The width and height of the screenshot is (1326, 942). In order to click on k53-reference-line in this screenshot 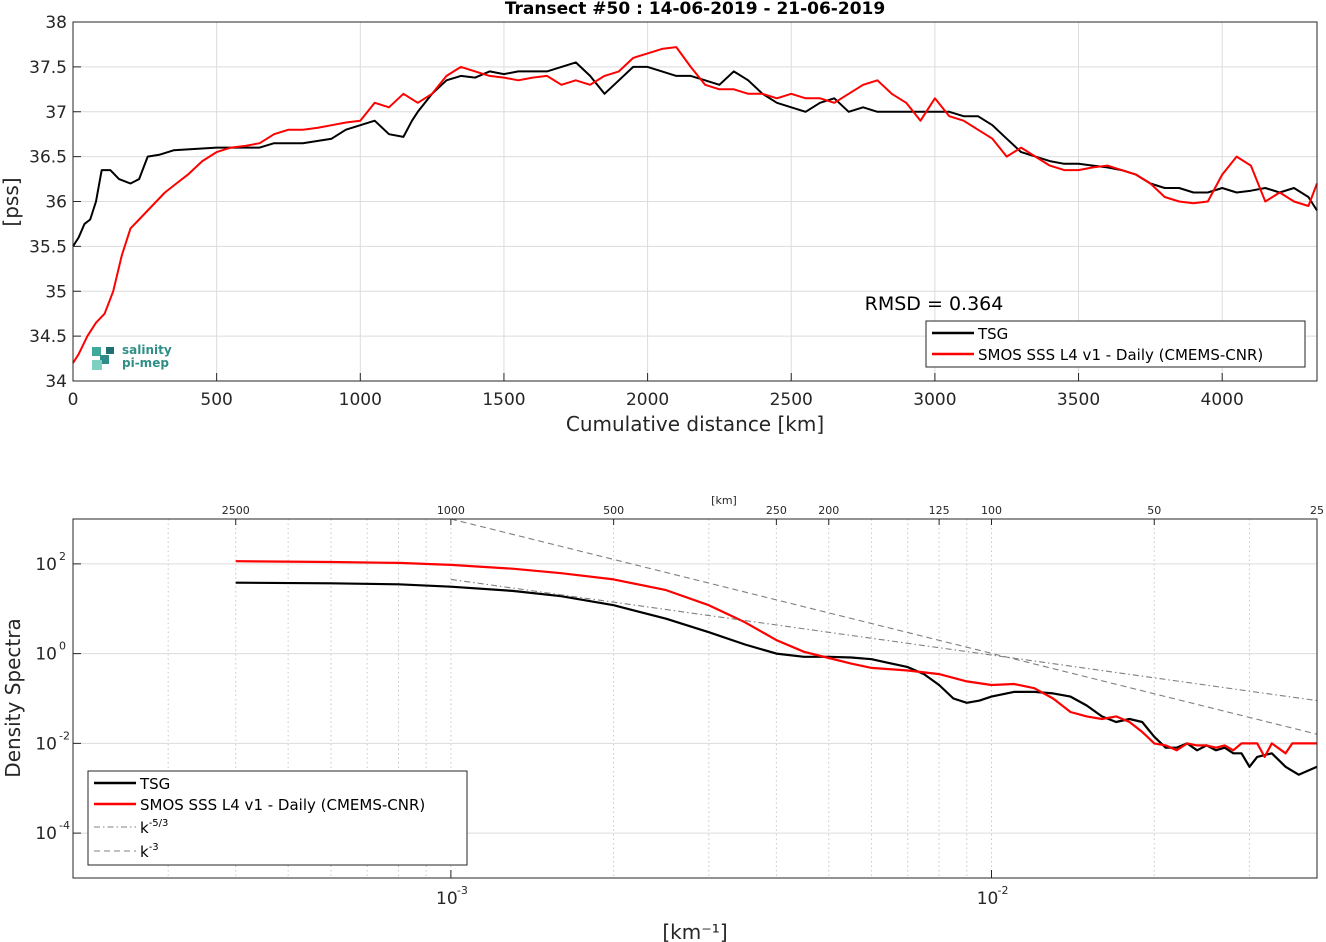, I will do `click(884, 640)`.